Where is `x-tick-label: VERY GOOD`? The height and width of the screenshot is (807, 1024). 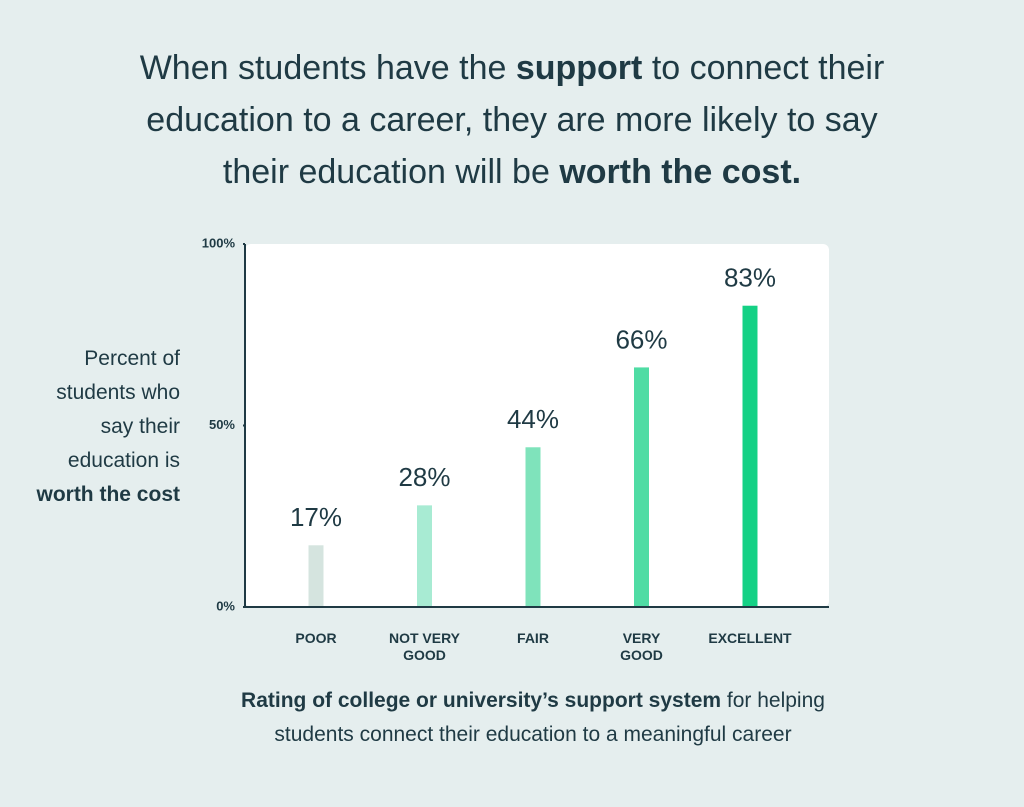
x-tick-label: VERY GOOD is located at coordinates (641, 646).